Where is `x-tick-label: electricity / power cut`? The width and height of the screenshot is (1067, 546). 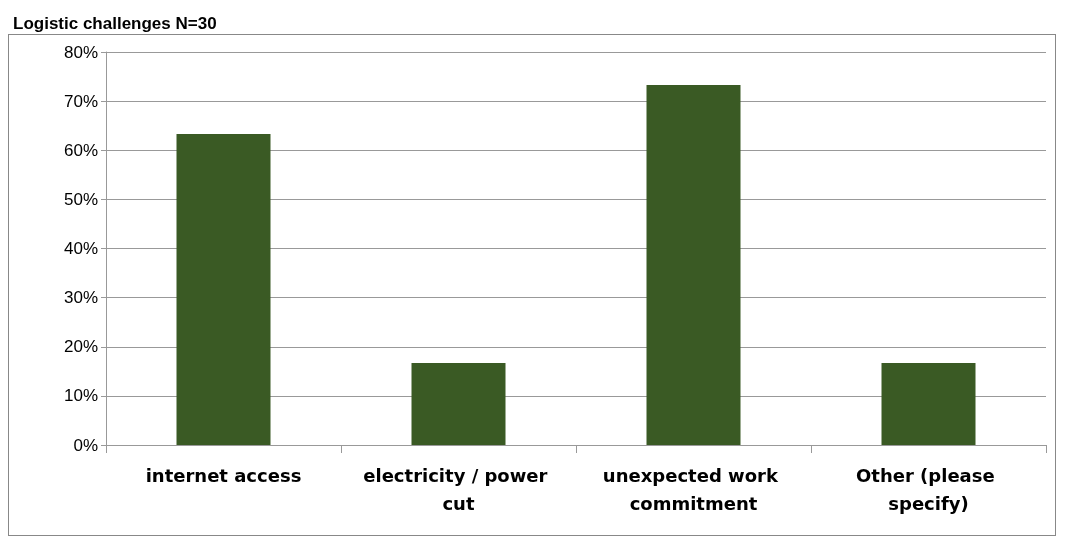
x-tick-label: electricity / power cut is located at coordinates (458, 489).